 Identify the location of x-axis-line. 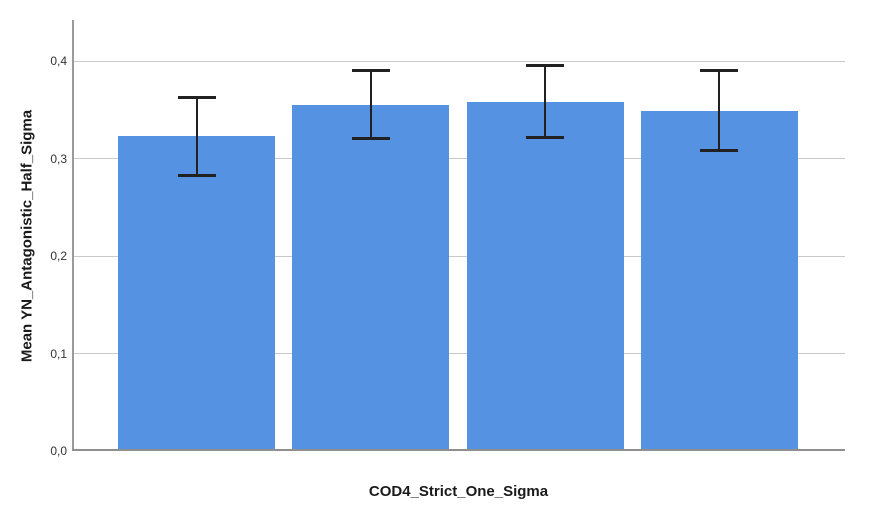
(458, 450).